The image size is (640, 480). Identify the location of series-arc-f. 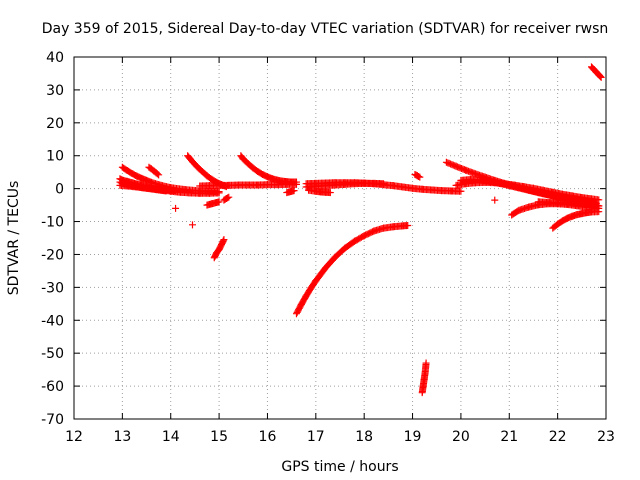
(213, 203).